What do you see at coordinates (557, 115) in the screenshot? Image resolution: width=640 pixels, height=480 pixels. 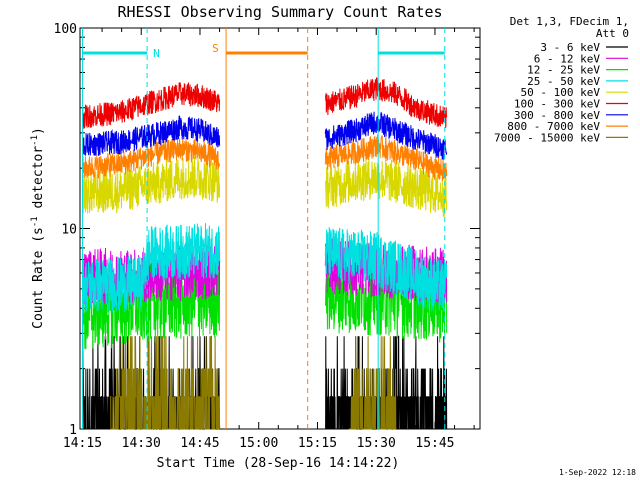 I see `legend-entry-label: 300 - 800 keV` at bounding box center [557, 115].